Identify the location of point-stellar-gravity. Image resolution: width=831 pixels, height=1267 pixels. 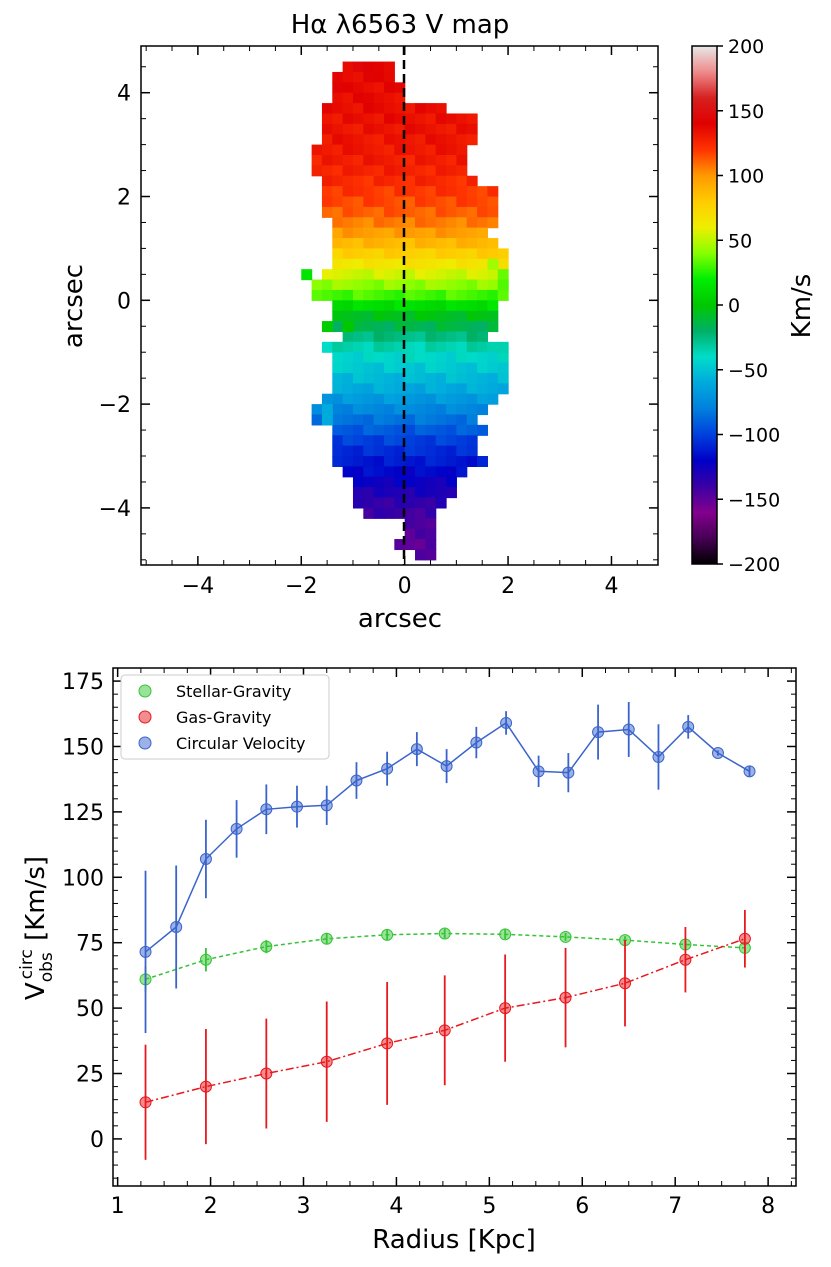
(326, 938).